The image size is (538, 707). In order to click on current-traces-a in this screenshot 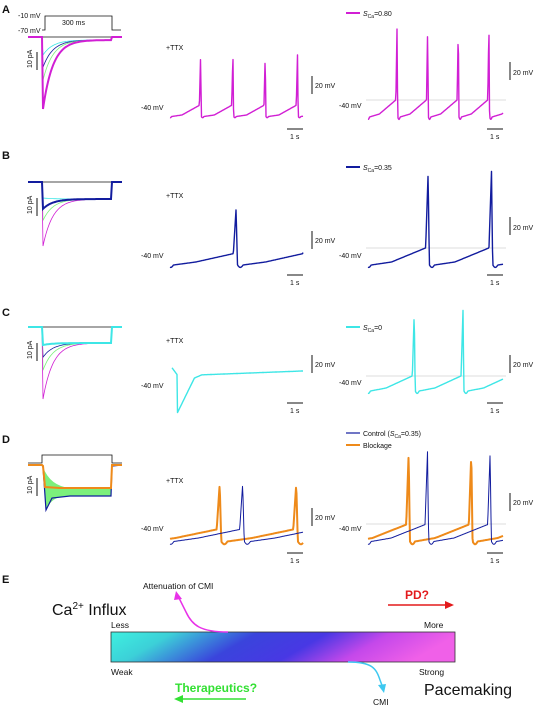, I will do `click(75, 73)`.